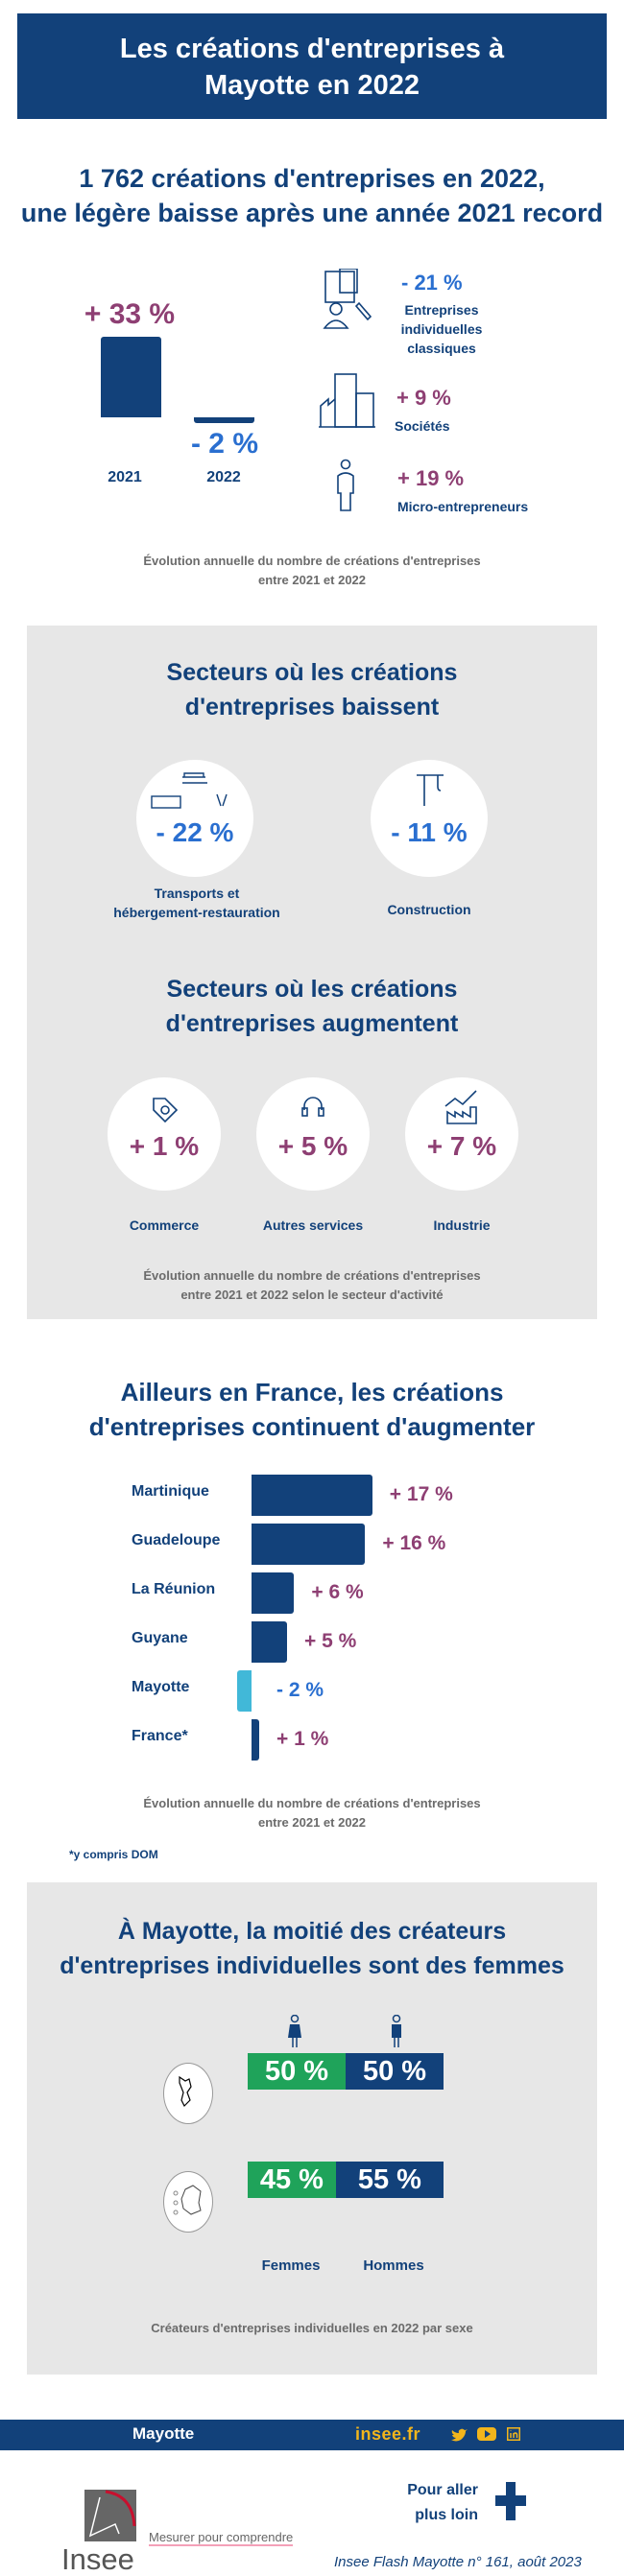 The height and width of the screenshot is (2576, 624). What do you see at coordinates (513, 2434) in the screenshot?
I see `linkedin-icon` at bounding box center [513, 2434].